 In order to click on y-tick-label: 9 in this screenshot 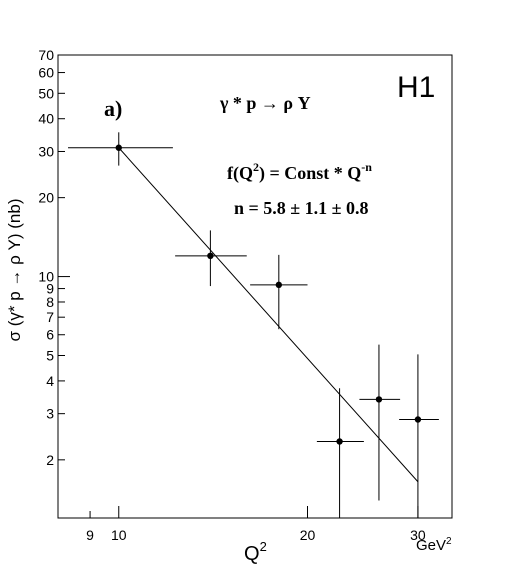, I will do `click(50, 289)`.